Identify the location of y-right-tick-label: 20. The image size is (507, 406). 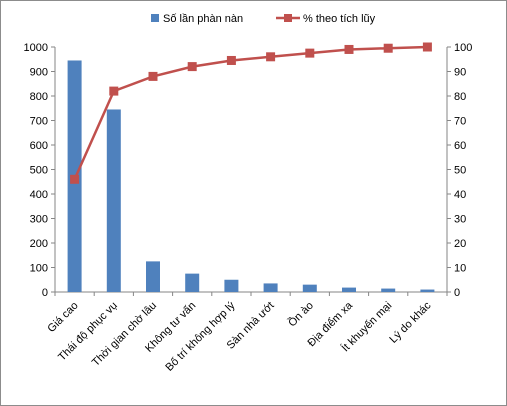
(460, 244).